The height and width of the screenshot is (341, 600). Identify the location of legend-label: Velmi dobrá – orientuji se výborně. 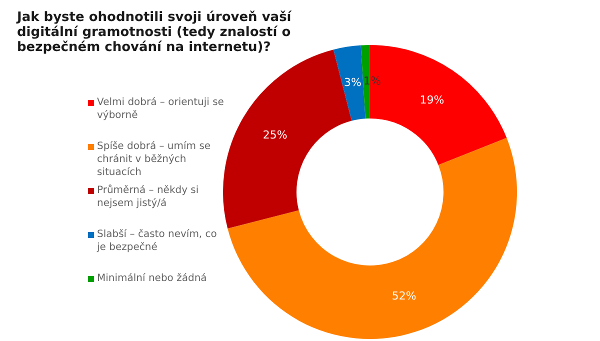
(161, 109).